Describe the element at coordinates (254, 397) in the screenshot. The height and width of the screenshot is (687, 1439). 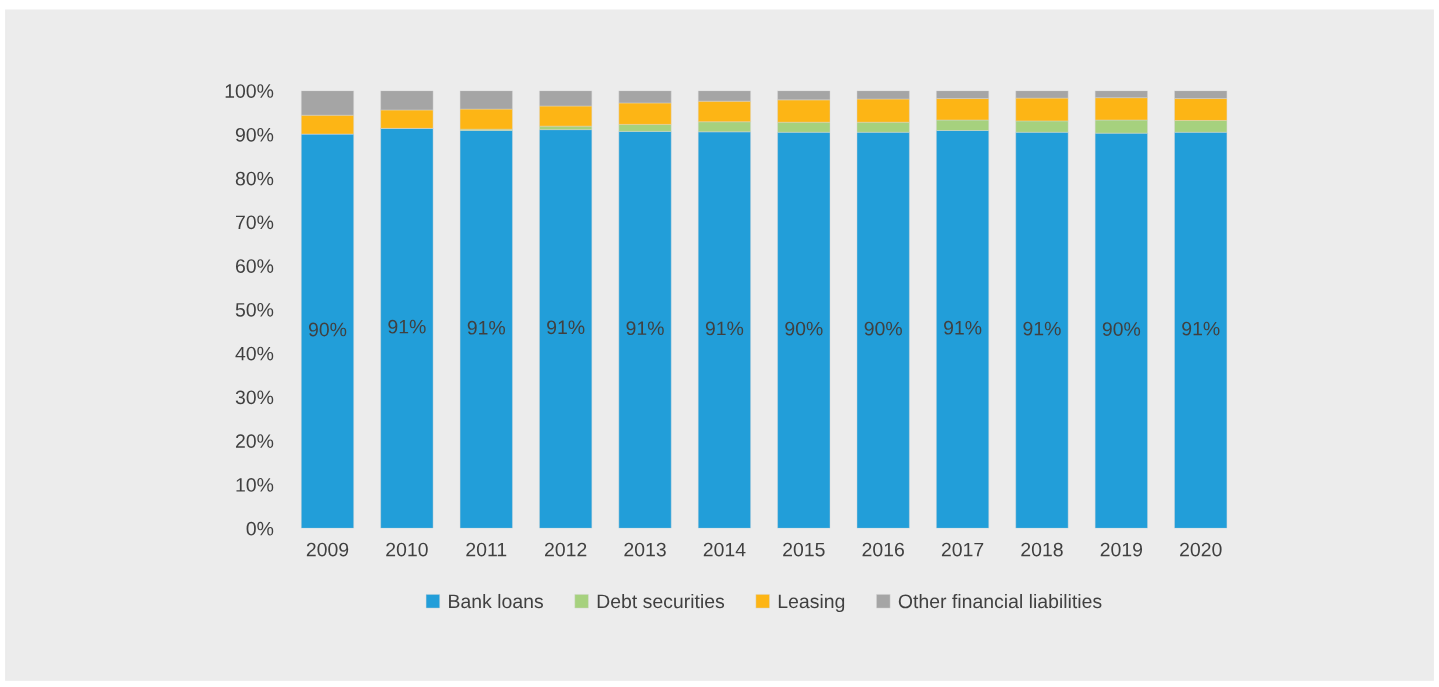
I see `y-tick-label: 30%` at that location.